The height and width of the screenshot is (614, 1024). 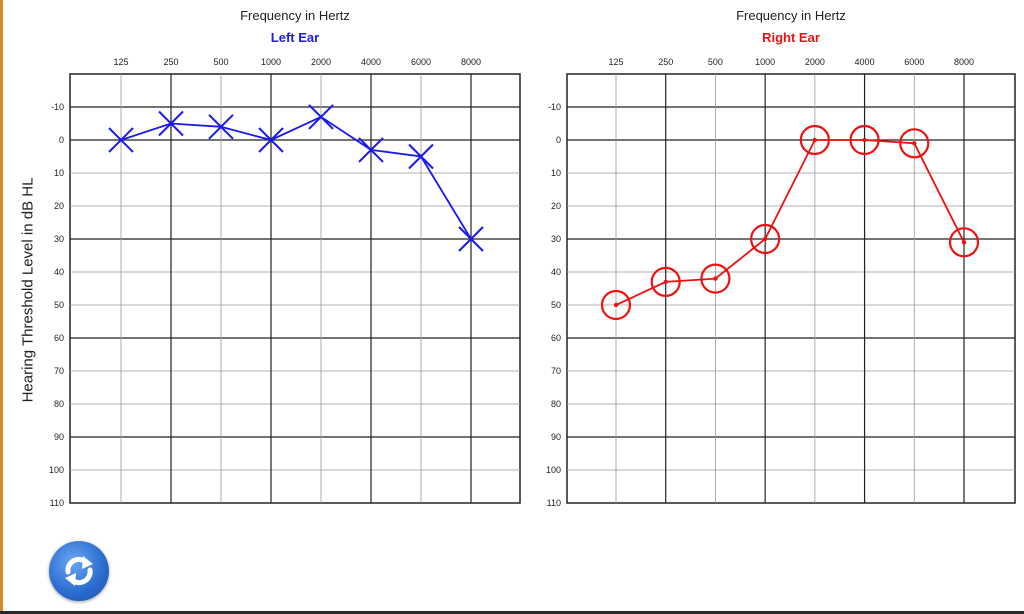 I want to click on ear-label: Right Ear, so click(x=791, y=37).